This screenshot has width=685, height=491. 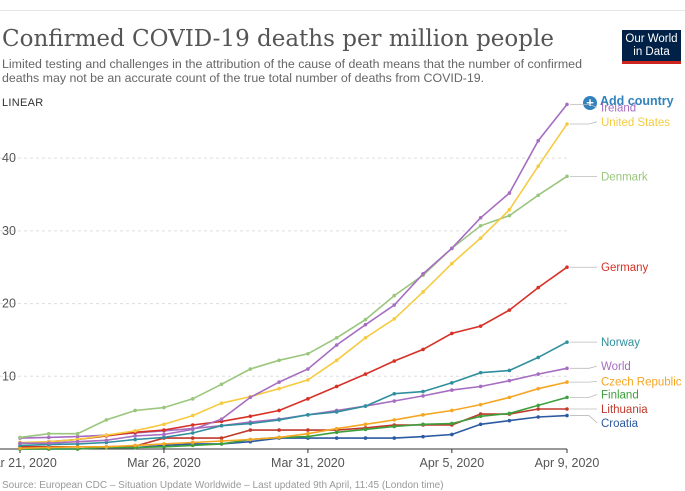 What do you see at coordinates (23, 103) in the screenshot?
I see `scale-toggle: LINEAR` at bounding box center [23, 103].